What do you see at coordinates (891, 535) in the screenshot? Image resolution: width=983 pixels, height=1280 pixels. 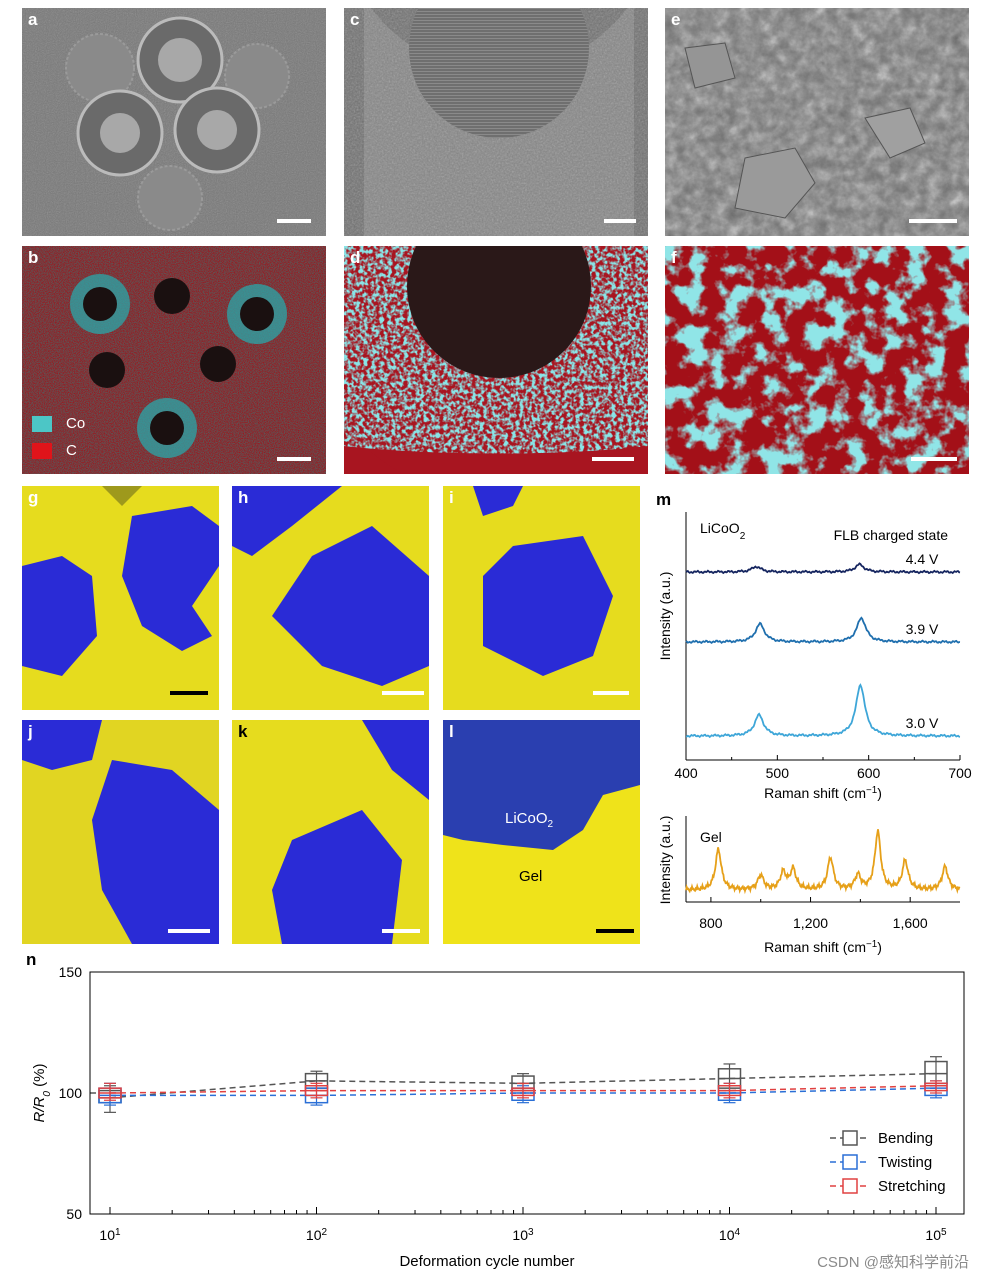 I see `chart-title-right: FLB charged state` at bounding box center [891, 535].